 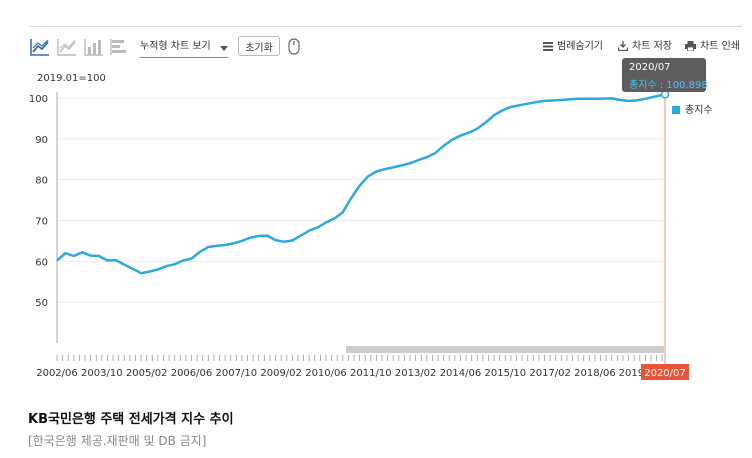 I want to click on x-highlight-label: 2020/07, so click(x=665, y=373).